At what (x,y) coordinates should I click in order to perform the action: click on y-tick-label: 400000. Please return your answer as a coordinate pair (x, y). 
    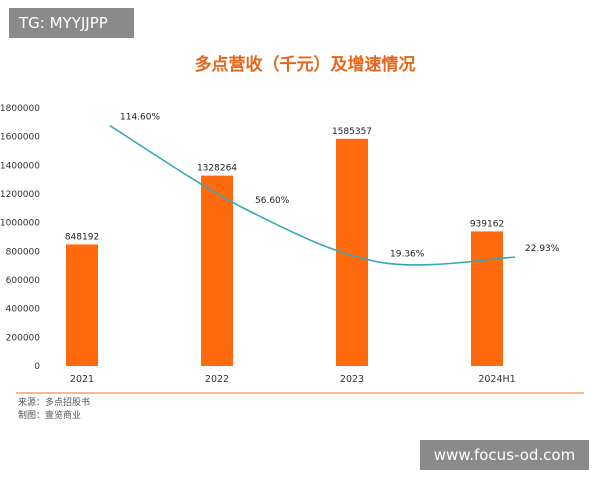
    Looking at the image, I should click on (23, 310).